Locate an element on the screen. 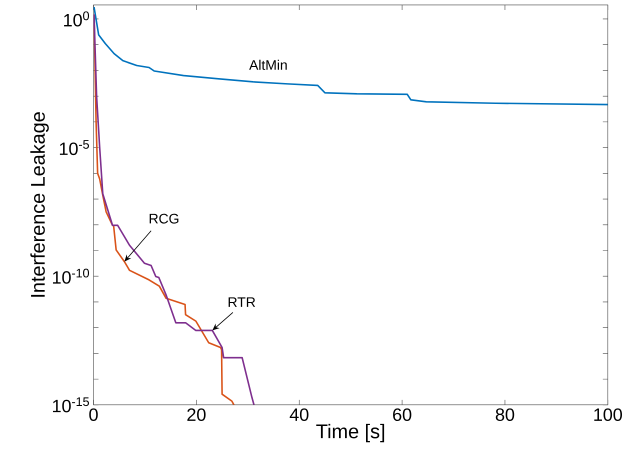  y-tick-label: 10$^{-5}$ is located at coordinates (74, 148).